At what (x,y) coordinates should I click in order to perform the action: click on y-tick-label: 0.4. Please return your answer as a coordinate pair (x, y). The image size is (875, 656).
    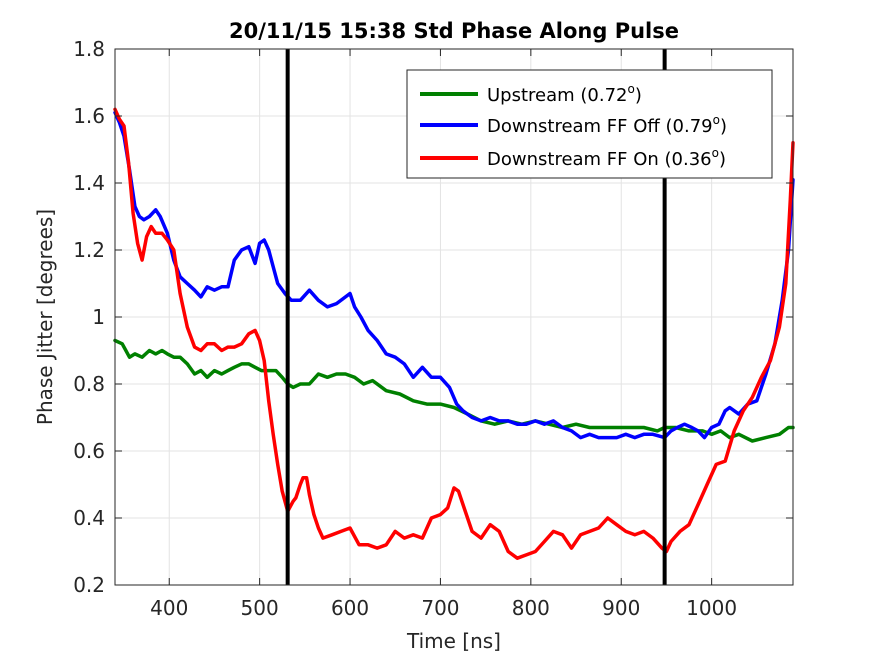
    Looking at the image, I should click on (89, 518).